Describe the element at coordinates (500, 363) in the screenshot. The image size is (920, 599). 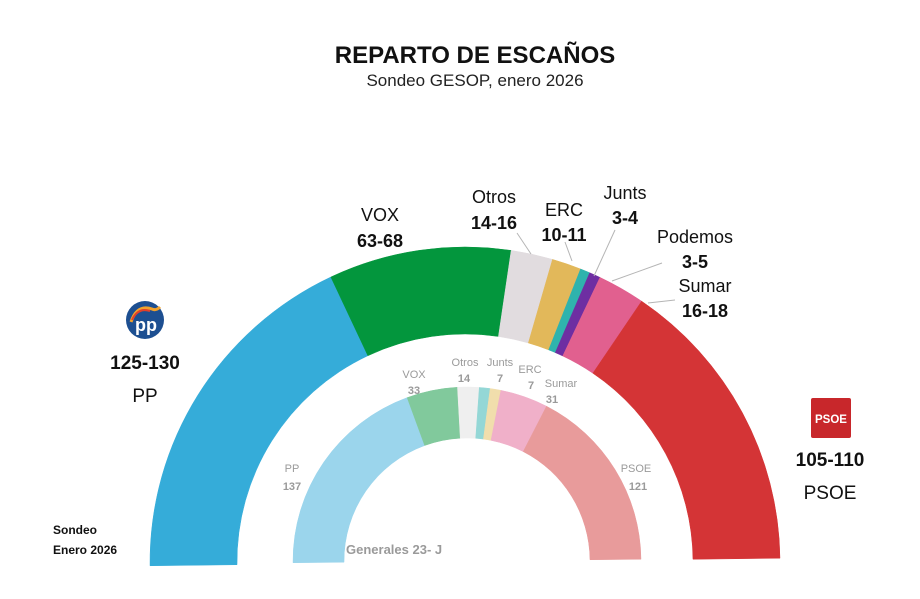
I see `inner-party-name: Junts` at that location.